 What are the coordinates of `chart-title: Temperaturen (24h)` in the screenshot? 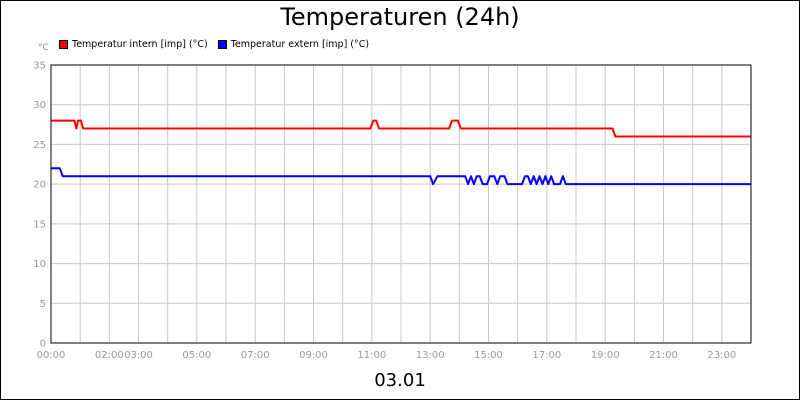 It's located at (400, 17).